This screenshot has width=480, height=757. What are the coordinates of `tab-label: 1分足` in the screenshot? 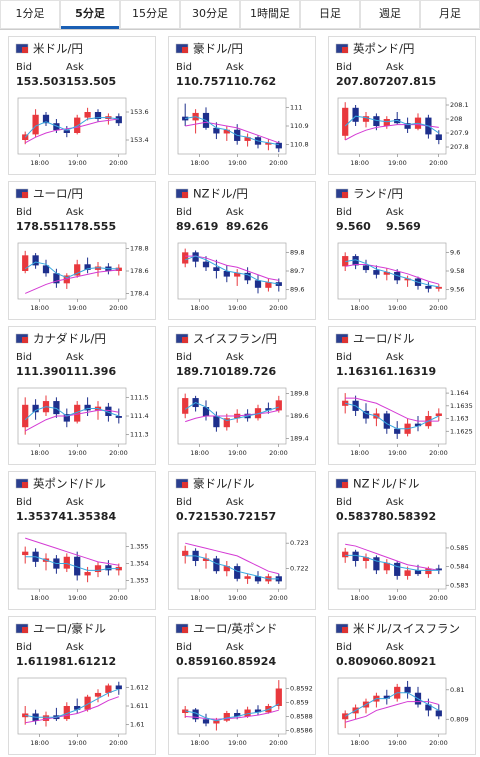 It's located at (30, 13).